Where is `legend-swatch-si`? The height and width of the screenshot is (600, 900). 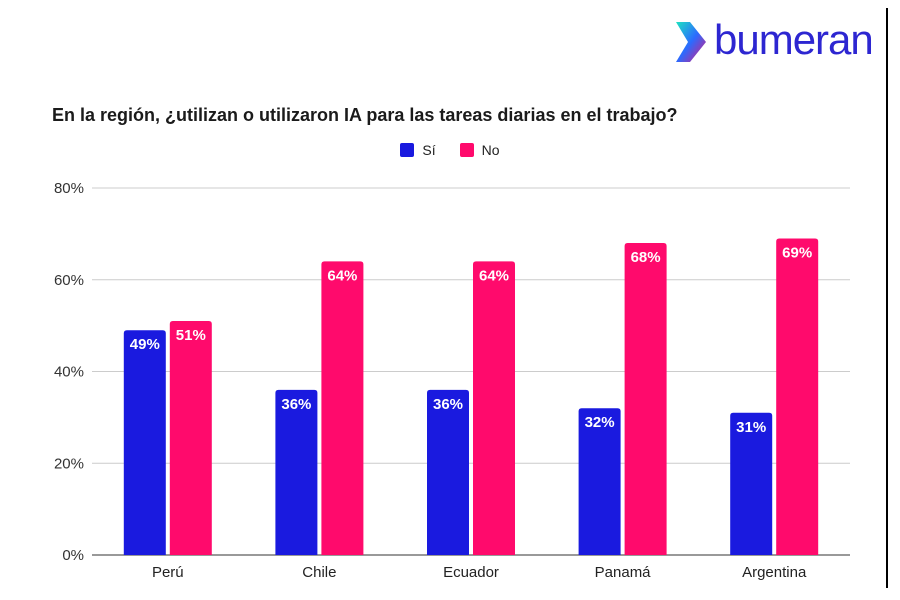
legend-swatch-si is located at coordinates (407, 150).